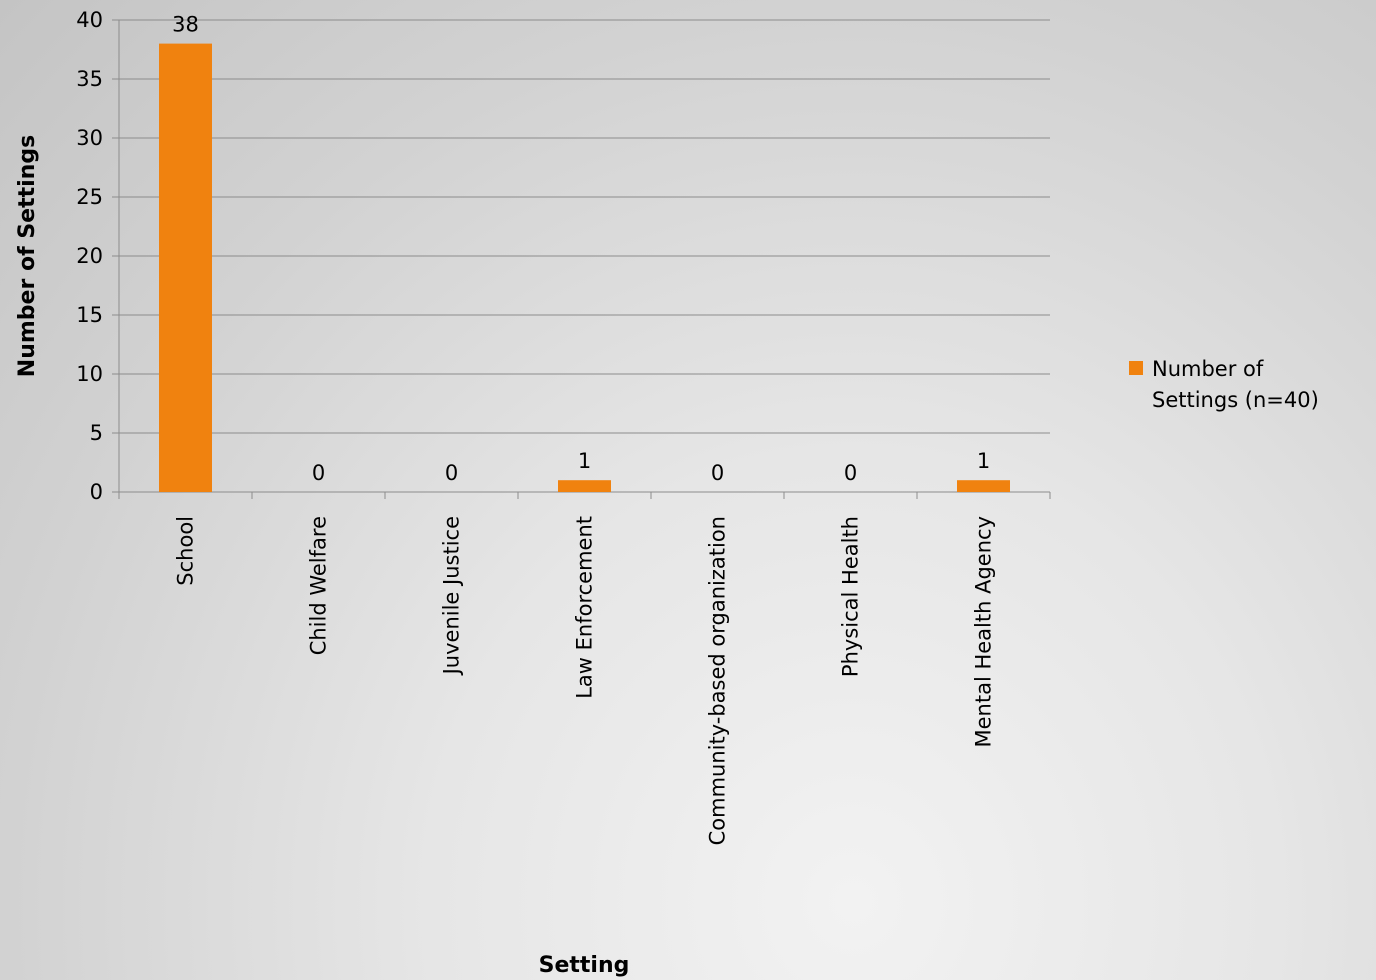  I want to click on y-tick-label: 0, so click(96, 492).